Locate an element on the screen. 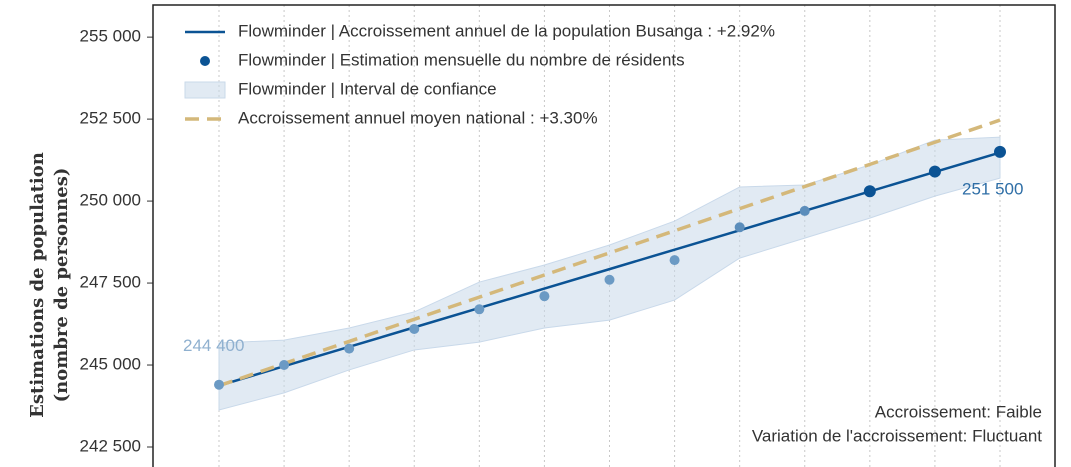 The height and width of the screenshot is (467, 1071). y-tick-label: 242 500 is located at coordinates (110, 445).